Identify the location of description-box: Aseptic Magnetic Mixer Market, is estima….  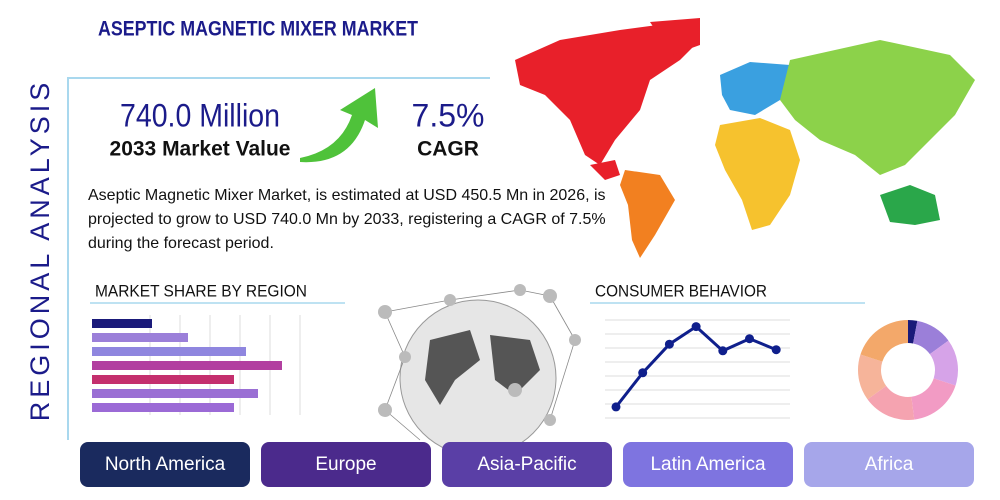
(347, 219).